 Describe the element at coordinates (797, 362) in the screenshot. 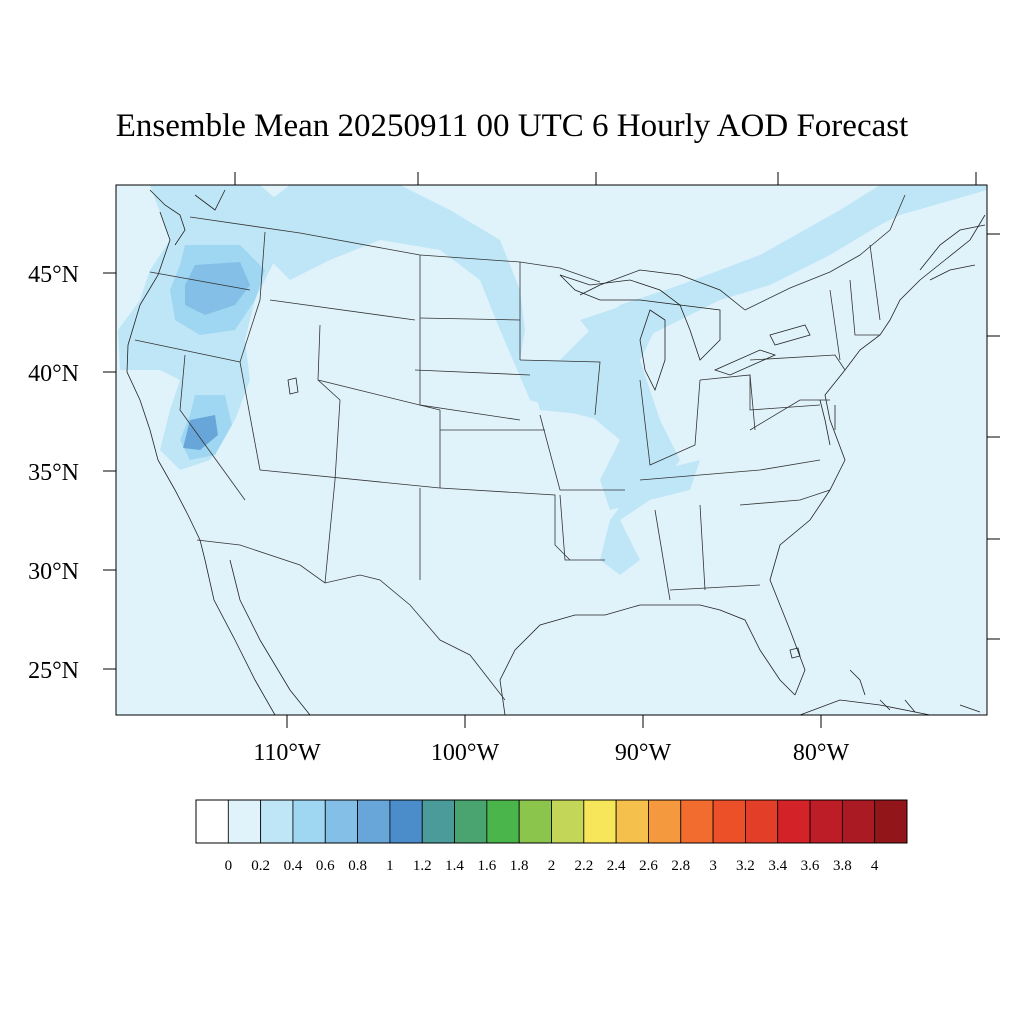

I see `state-line-pa-ny` at that location.